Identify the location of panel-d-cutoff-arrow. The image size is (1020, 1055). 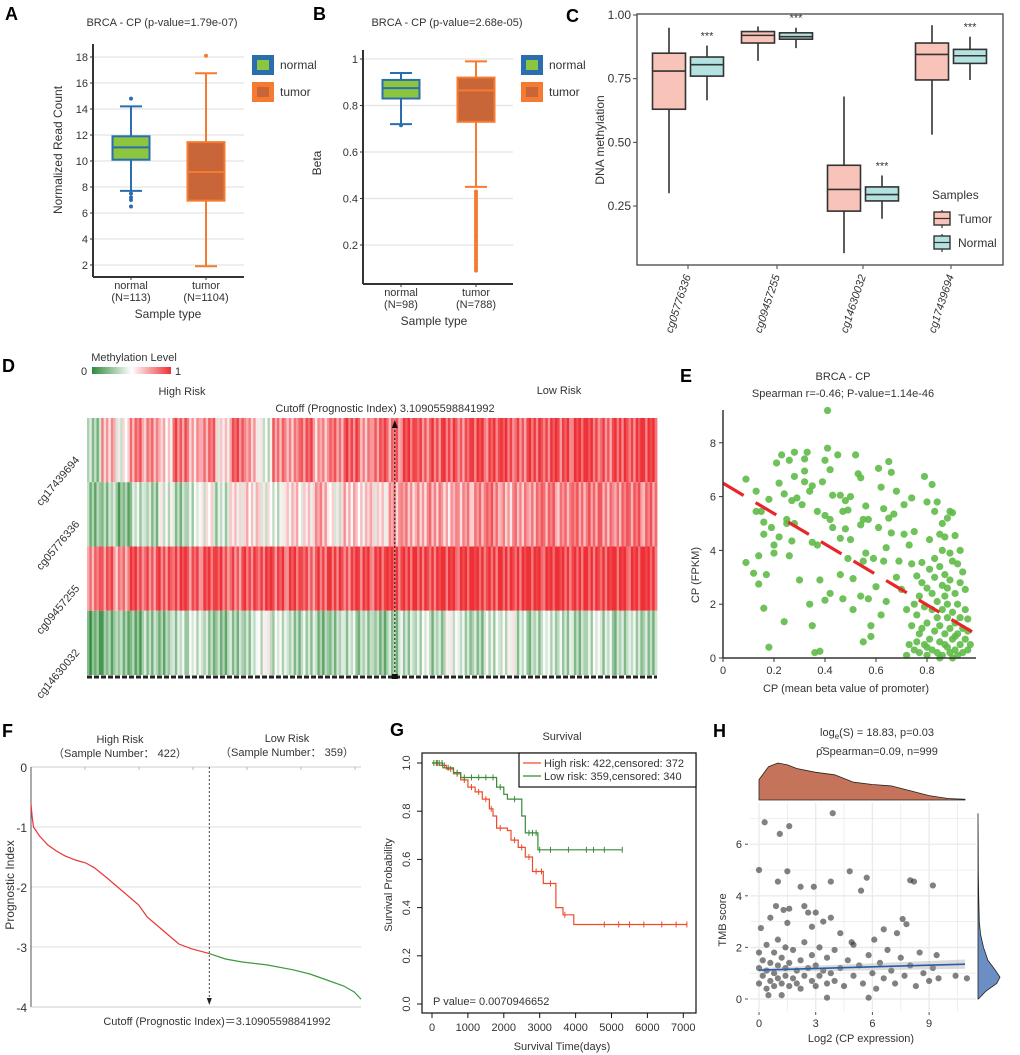
(394, 424).